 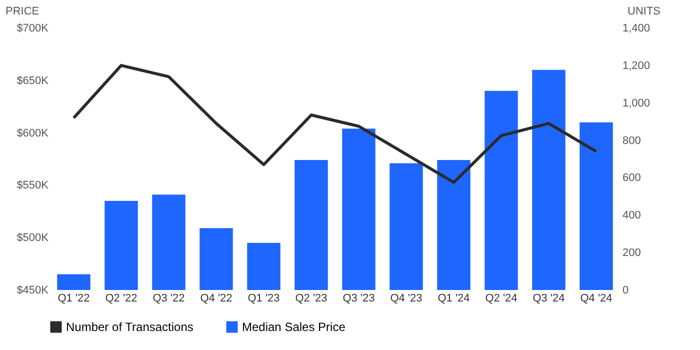 I want to click on y2-tick-label: 400, so click(x=631, y=216).